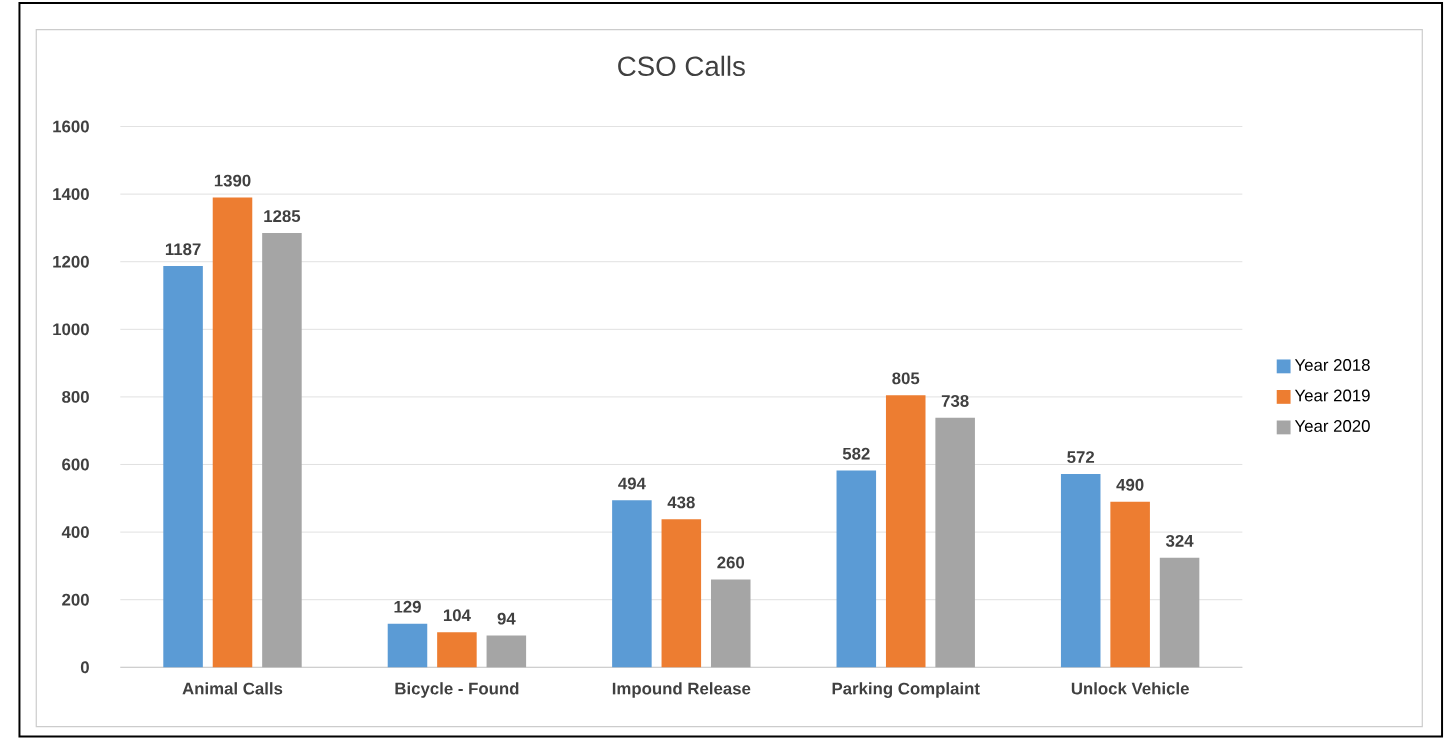 The image size is (1445, 739). What do you see at coordinates (71, 126) in the screenshot?
I see `y-tick-label: 1600` at bounding box center [71, 126].